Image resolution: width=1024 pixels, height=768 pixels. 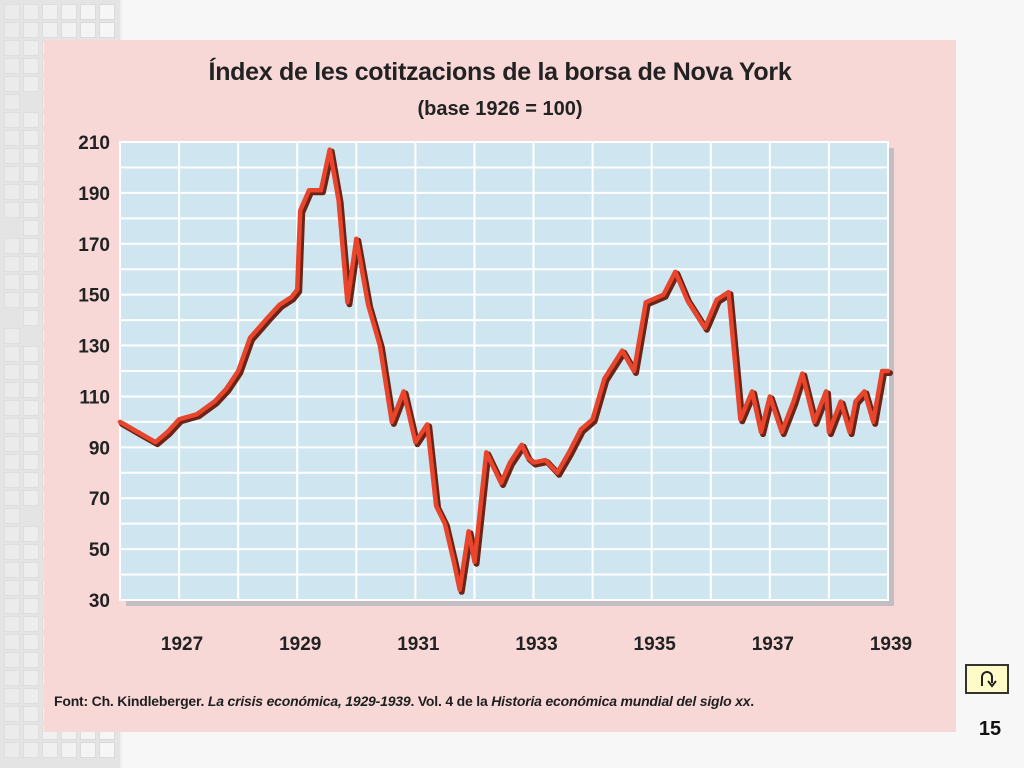 I want to click on source-series-title: Historia económica mundial del siglo xx, so click(x=620, y=701).